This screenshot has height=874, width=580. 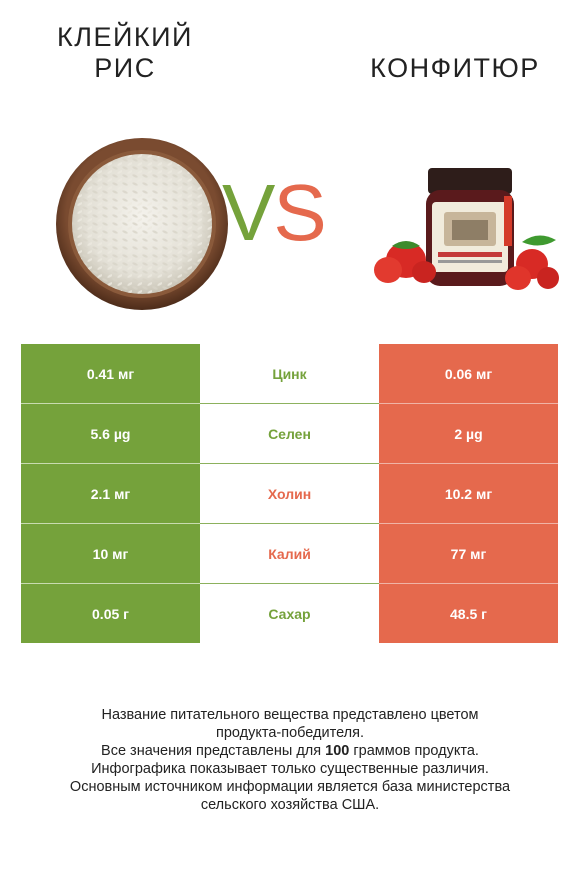 I want to click on nutrient-name-cell: Холин, so click(x=289, y=493).